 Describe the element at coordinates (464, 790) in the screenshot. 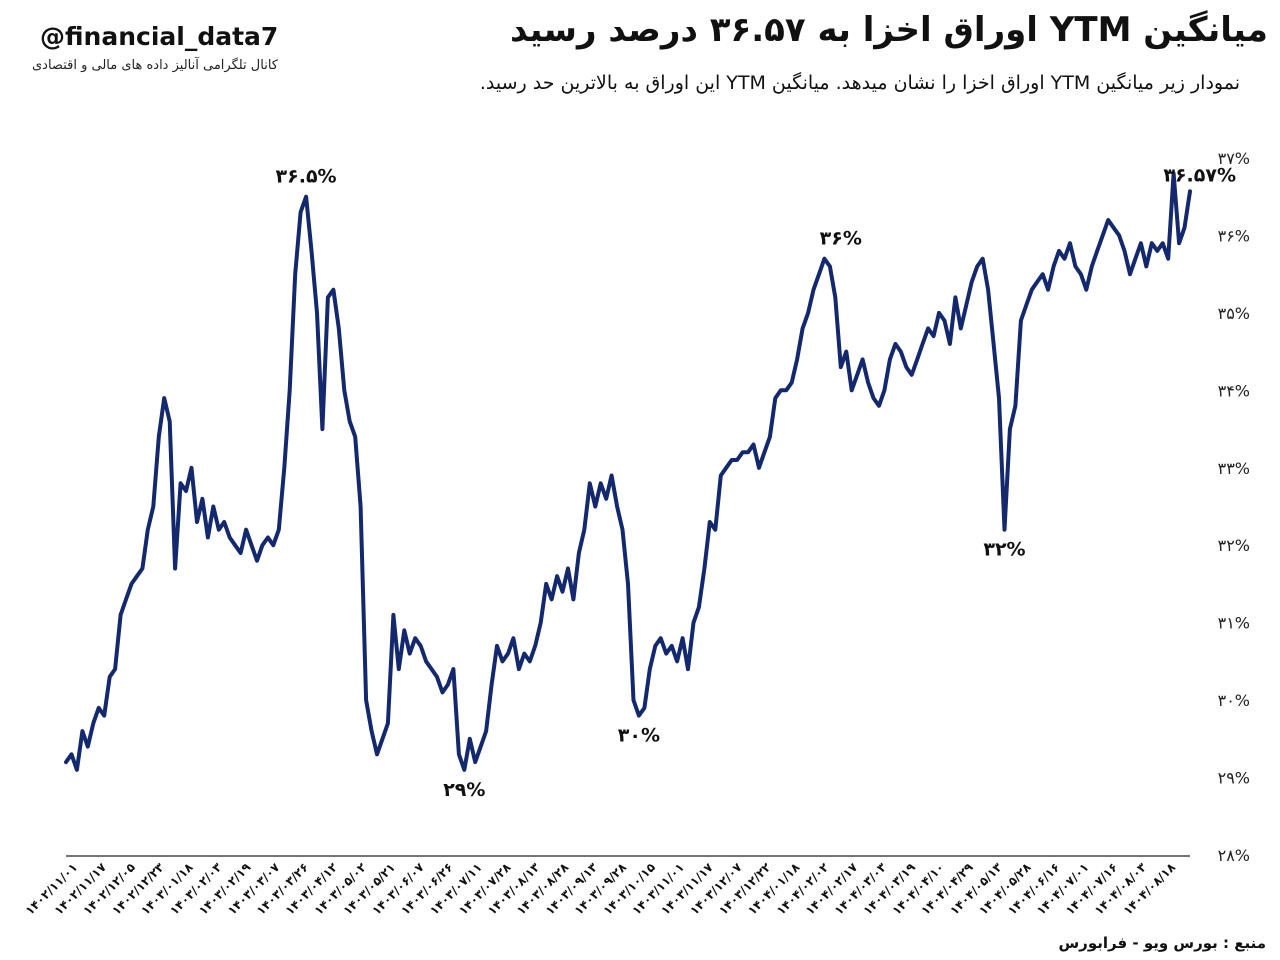

I see `data-label: ۲۹%` at that location.